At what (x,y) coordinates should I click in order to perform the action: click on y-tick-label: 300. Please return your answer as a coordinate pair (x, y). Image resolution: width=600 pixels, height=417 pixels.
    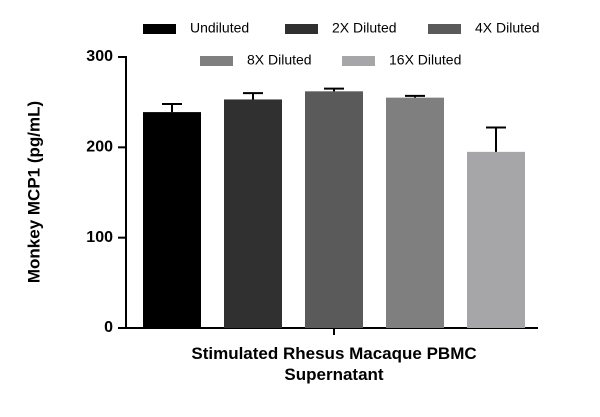
    Looking at the image, I should click on (99, 56).